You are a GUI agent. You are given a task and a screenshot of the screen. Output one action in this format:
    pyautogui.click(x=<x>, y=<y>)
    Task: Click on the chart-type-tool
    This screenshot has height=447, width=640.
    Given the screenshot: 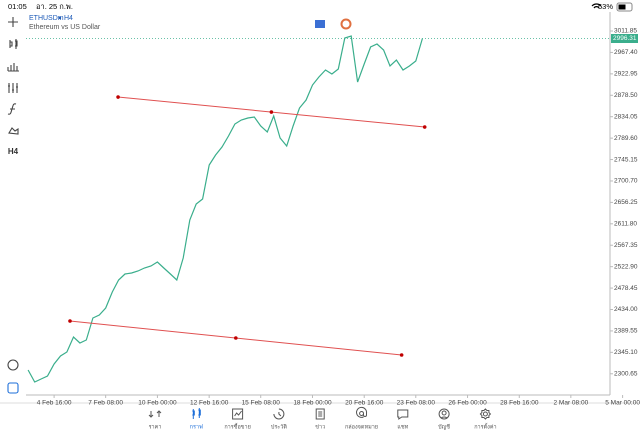 What is the action you would take?
    pyautogui.click(x=13, y=44)
    